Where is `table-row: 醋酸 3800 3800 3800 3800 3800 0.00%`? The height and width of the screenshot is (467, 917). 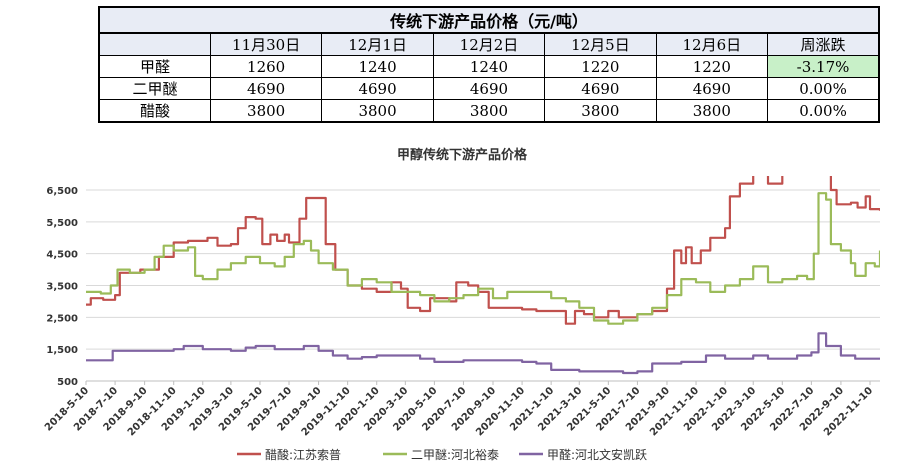 table-row: 醋酸 3800 3800 3800 3800 3800 0.00% is located at coordinates (489, 111).